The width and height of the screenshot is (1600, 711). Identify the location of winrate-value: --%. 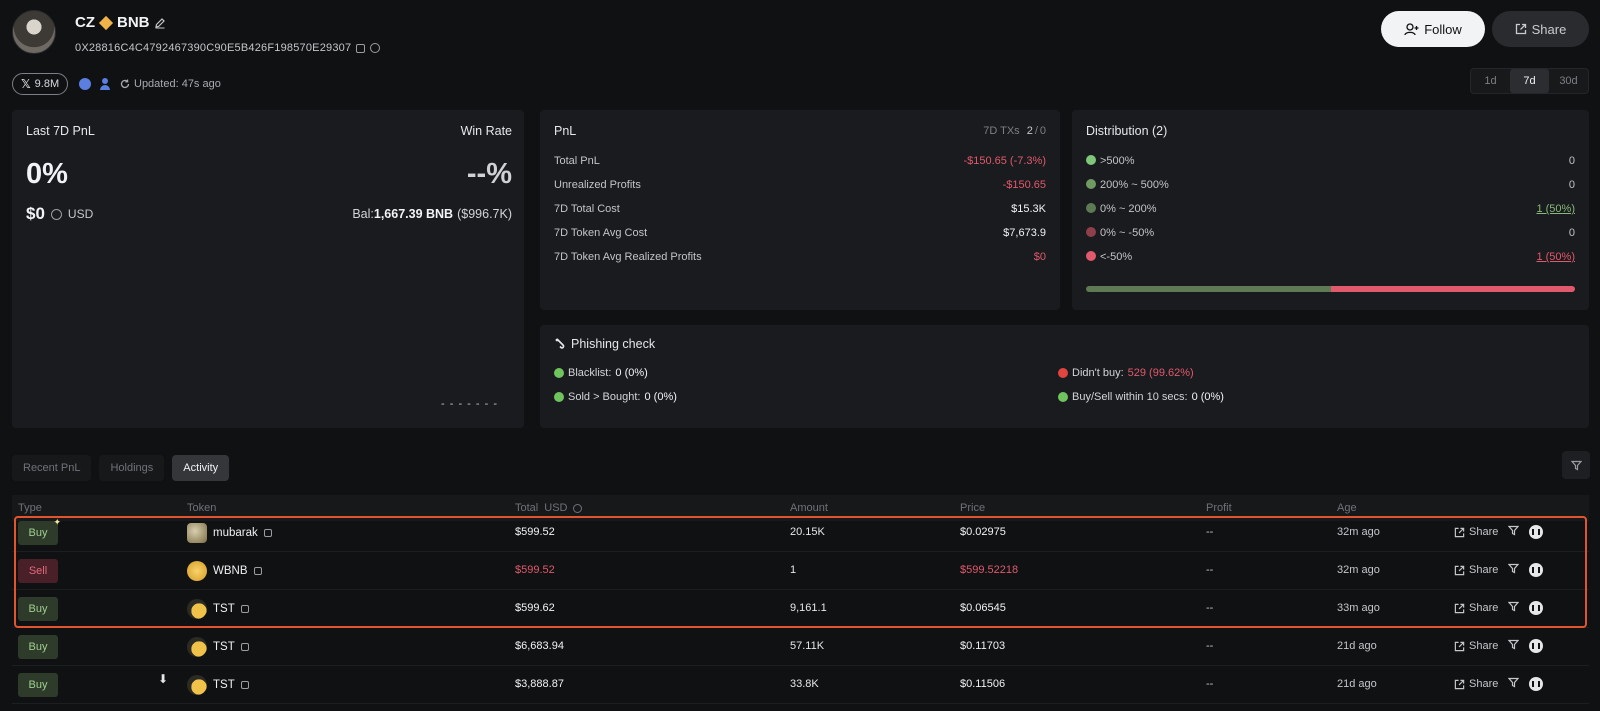
(489, 174).